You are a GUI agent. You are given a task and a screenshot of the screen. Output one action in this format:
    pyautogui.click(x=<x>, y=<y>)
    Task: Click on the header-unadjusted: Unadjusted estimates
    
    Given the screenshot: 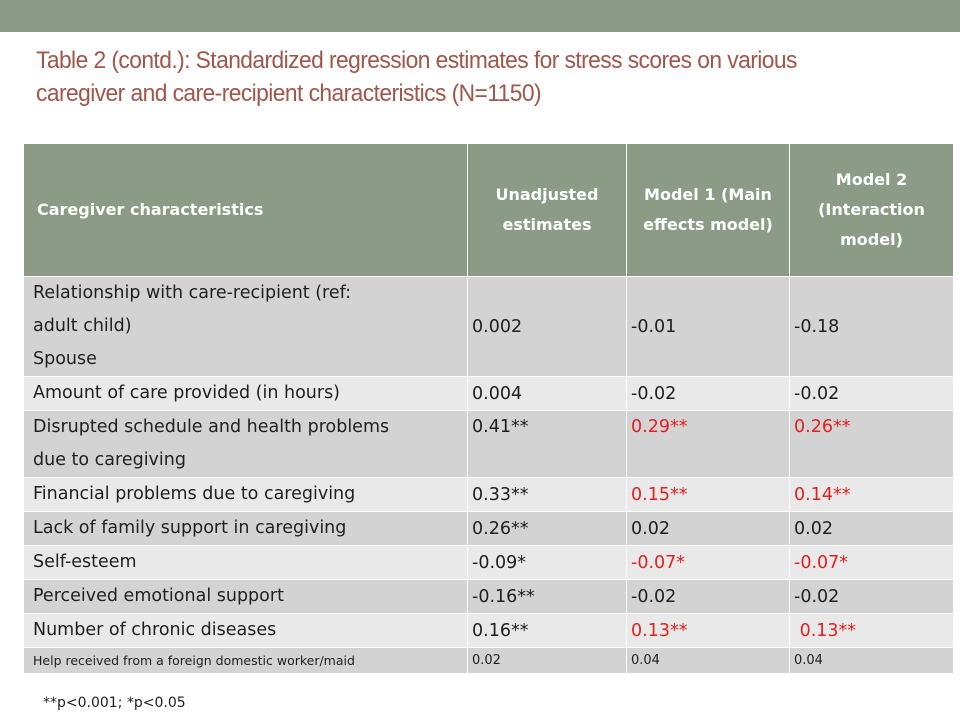 What is the action you would take?
    pyautogui.click(x=547, y=210)
    